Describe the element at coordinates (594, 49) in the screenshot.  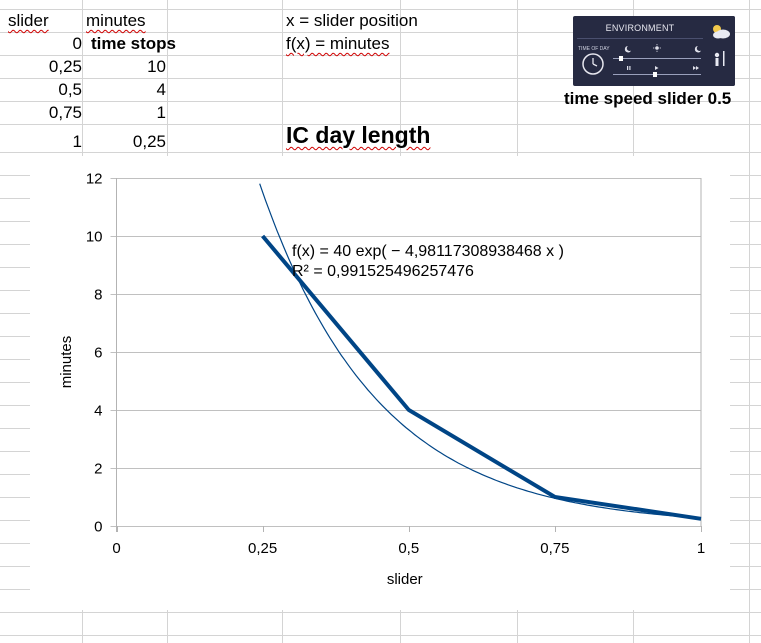
I see `env-time-label: TIME OF DAY` at that location.